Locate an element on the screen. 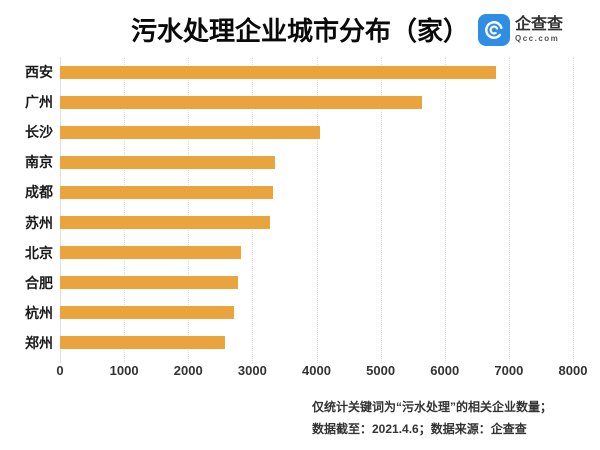  x-axis-tick: 7000 is located at coordinates (509, 370).